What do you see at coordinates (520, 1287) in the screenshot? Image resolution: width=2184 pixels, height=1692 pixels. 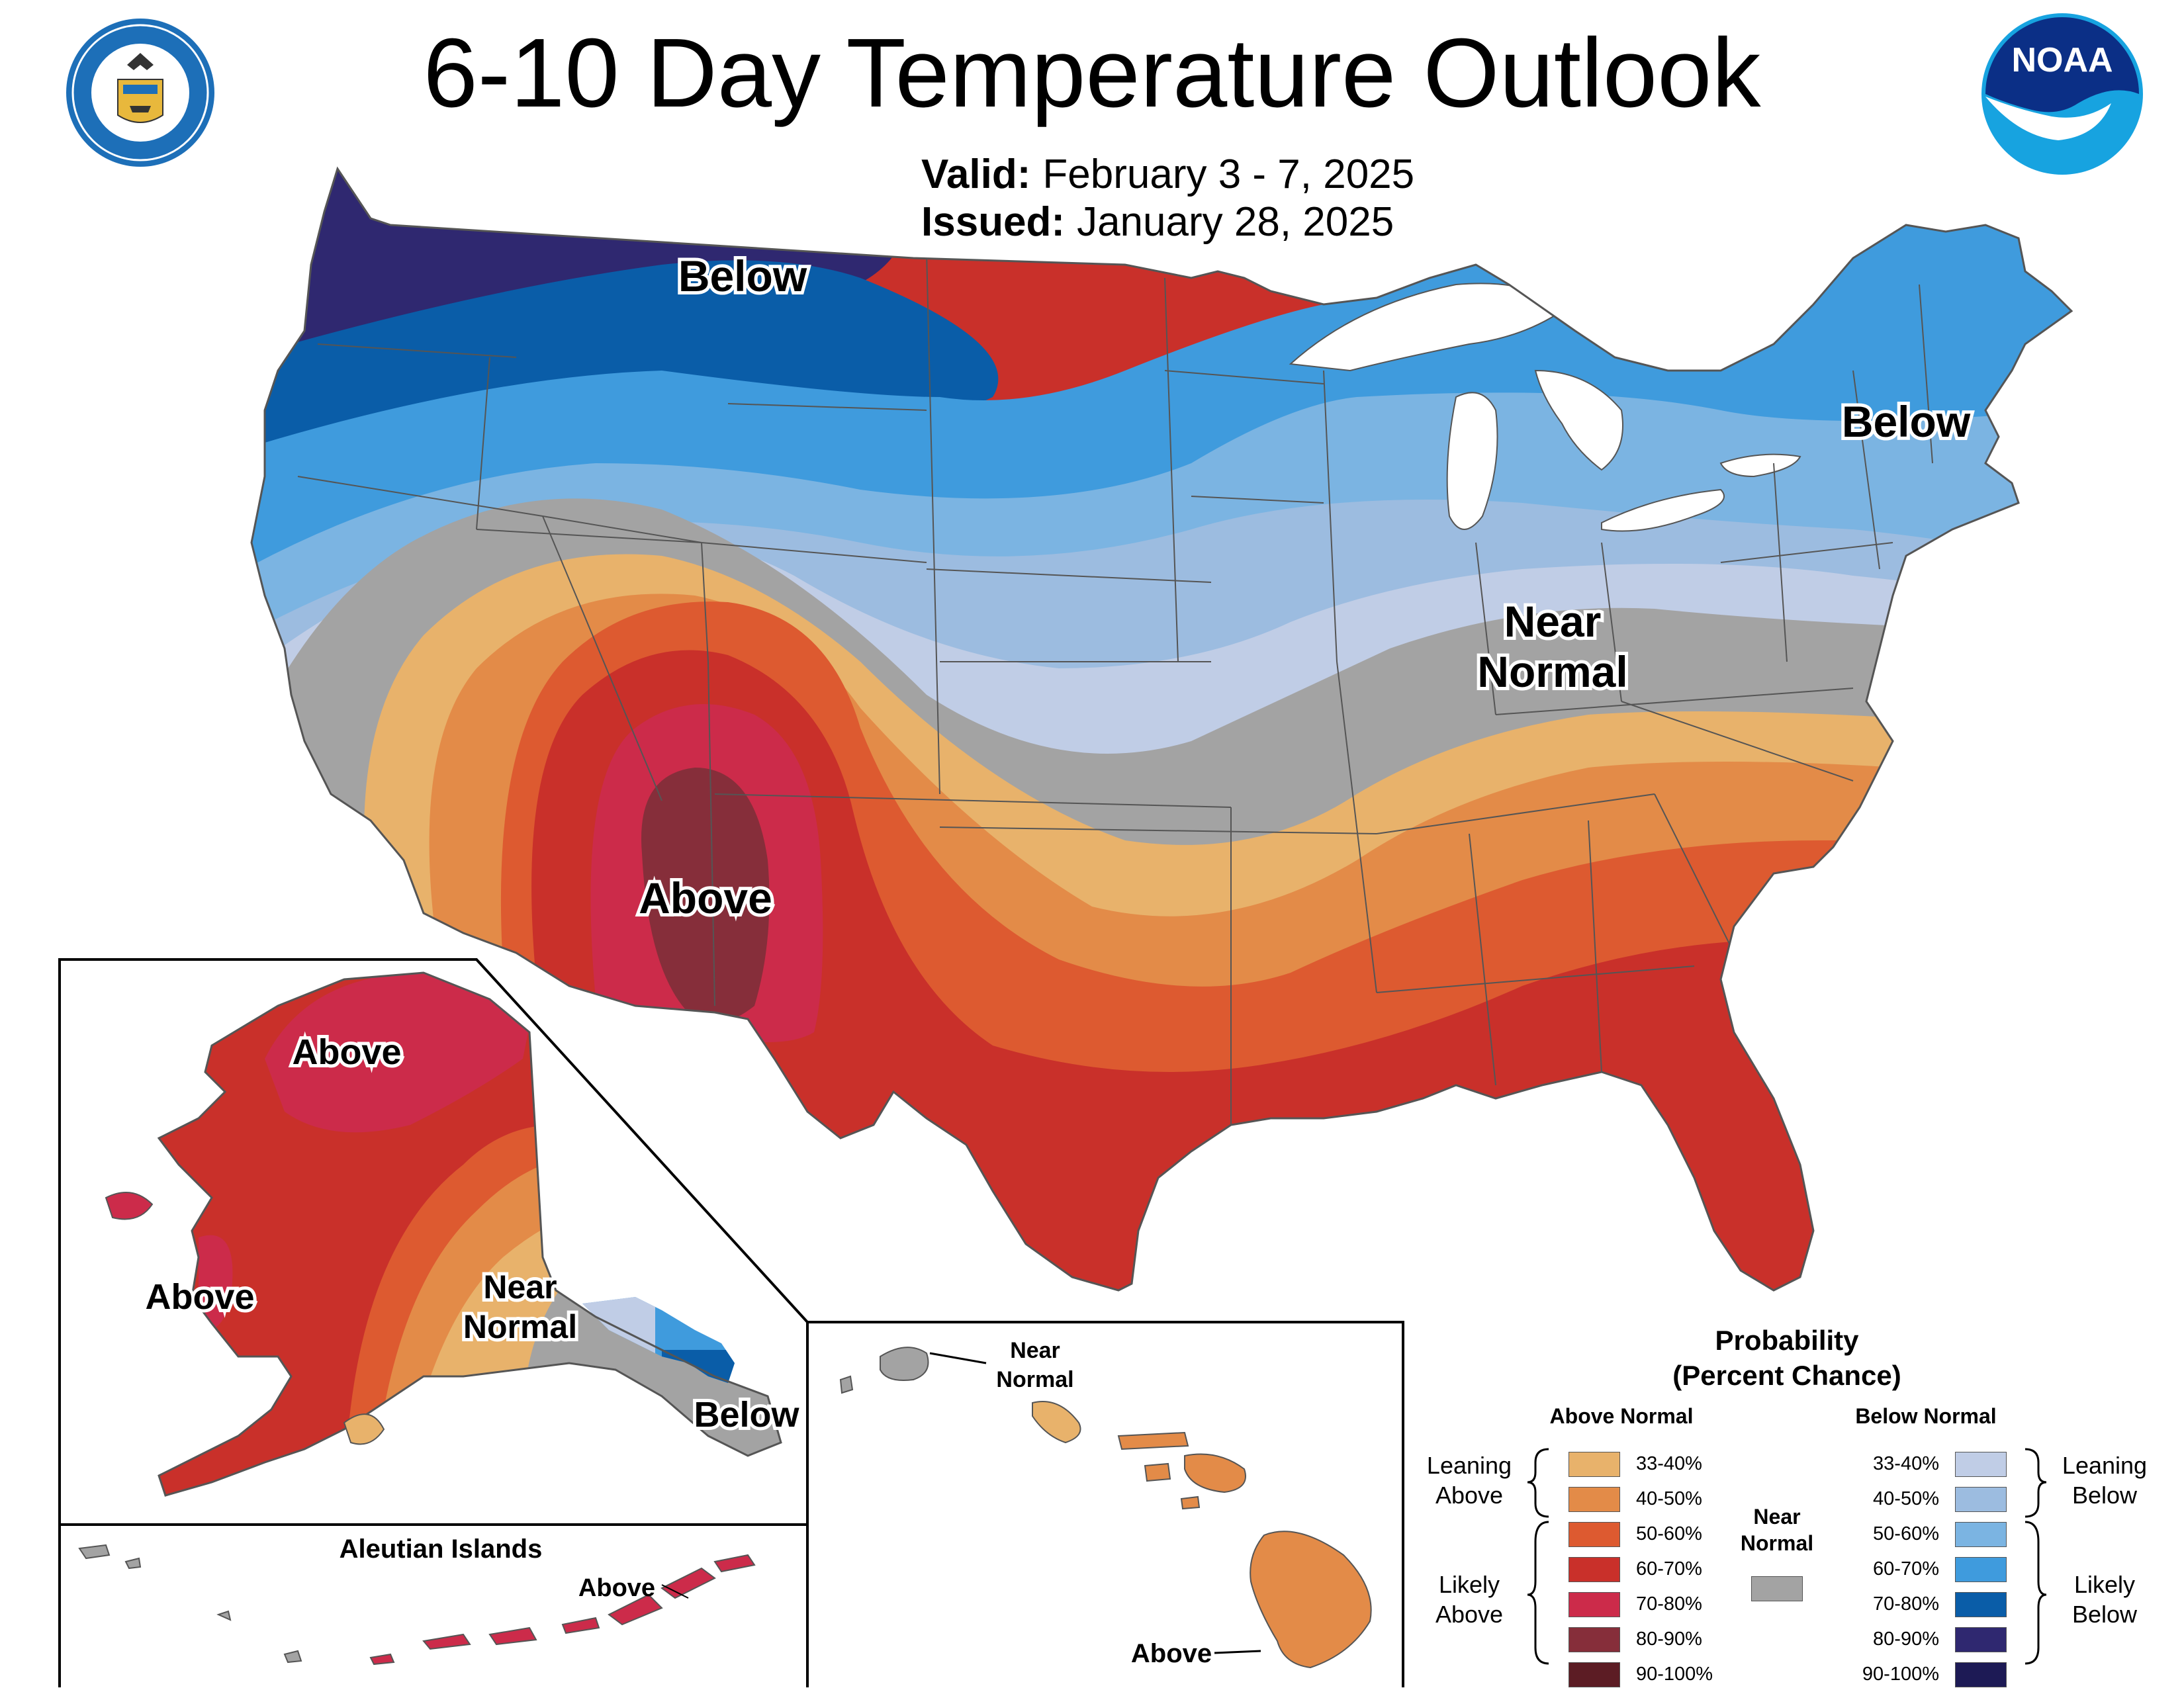 I see `label-near-alaska-line1: Near` at bounding box center [520, 1287].